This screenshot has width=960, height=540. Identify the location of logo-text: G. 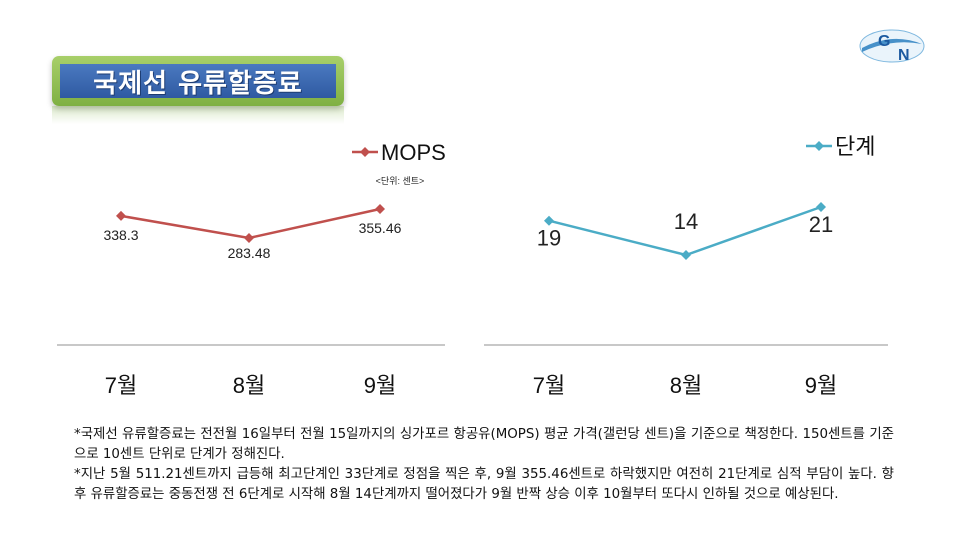
(884, 41).